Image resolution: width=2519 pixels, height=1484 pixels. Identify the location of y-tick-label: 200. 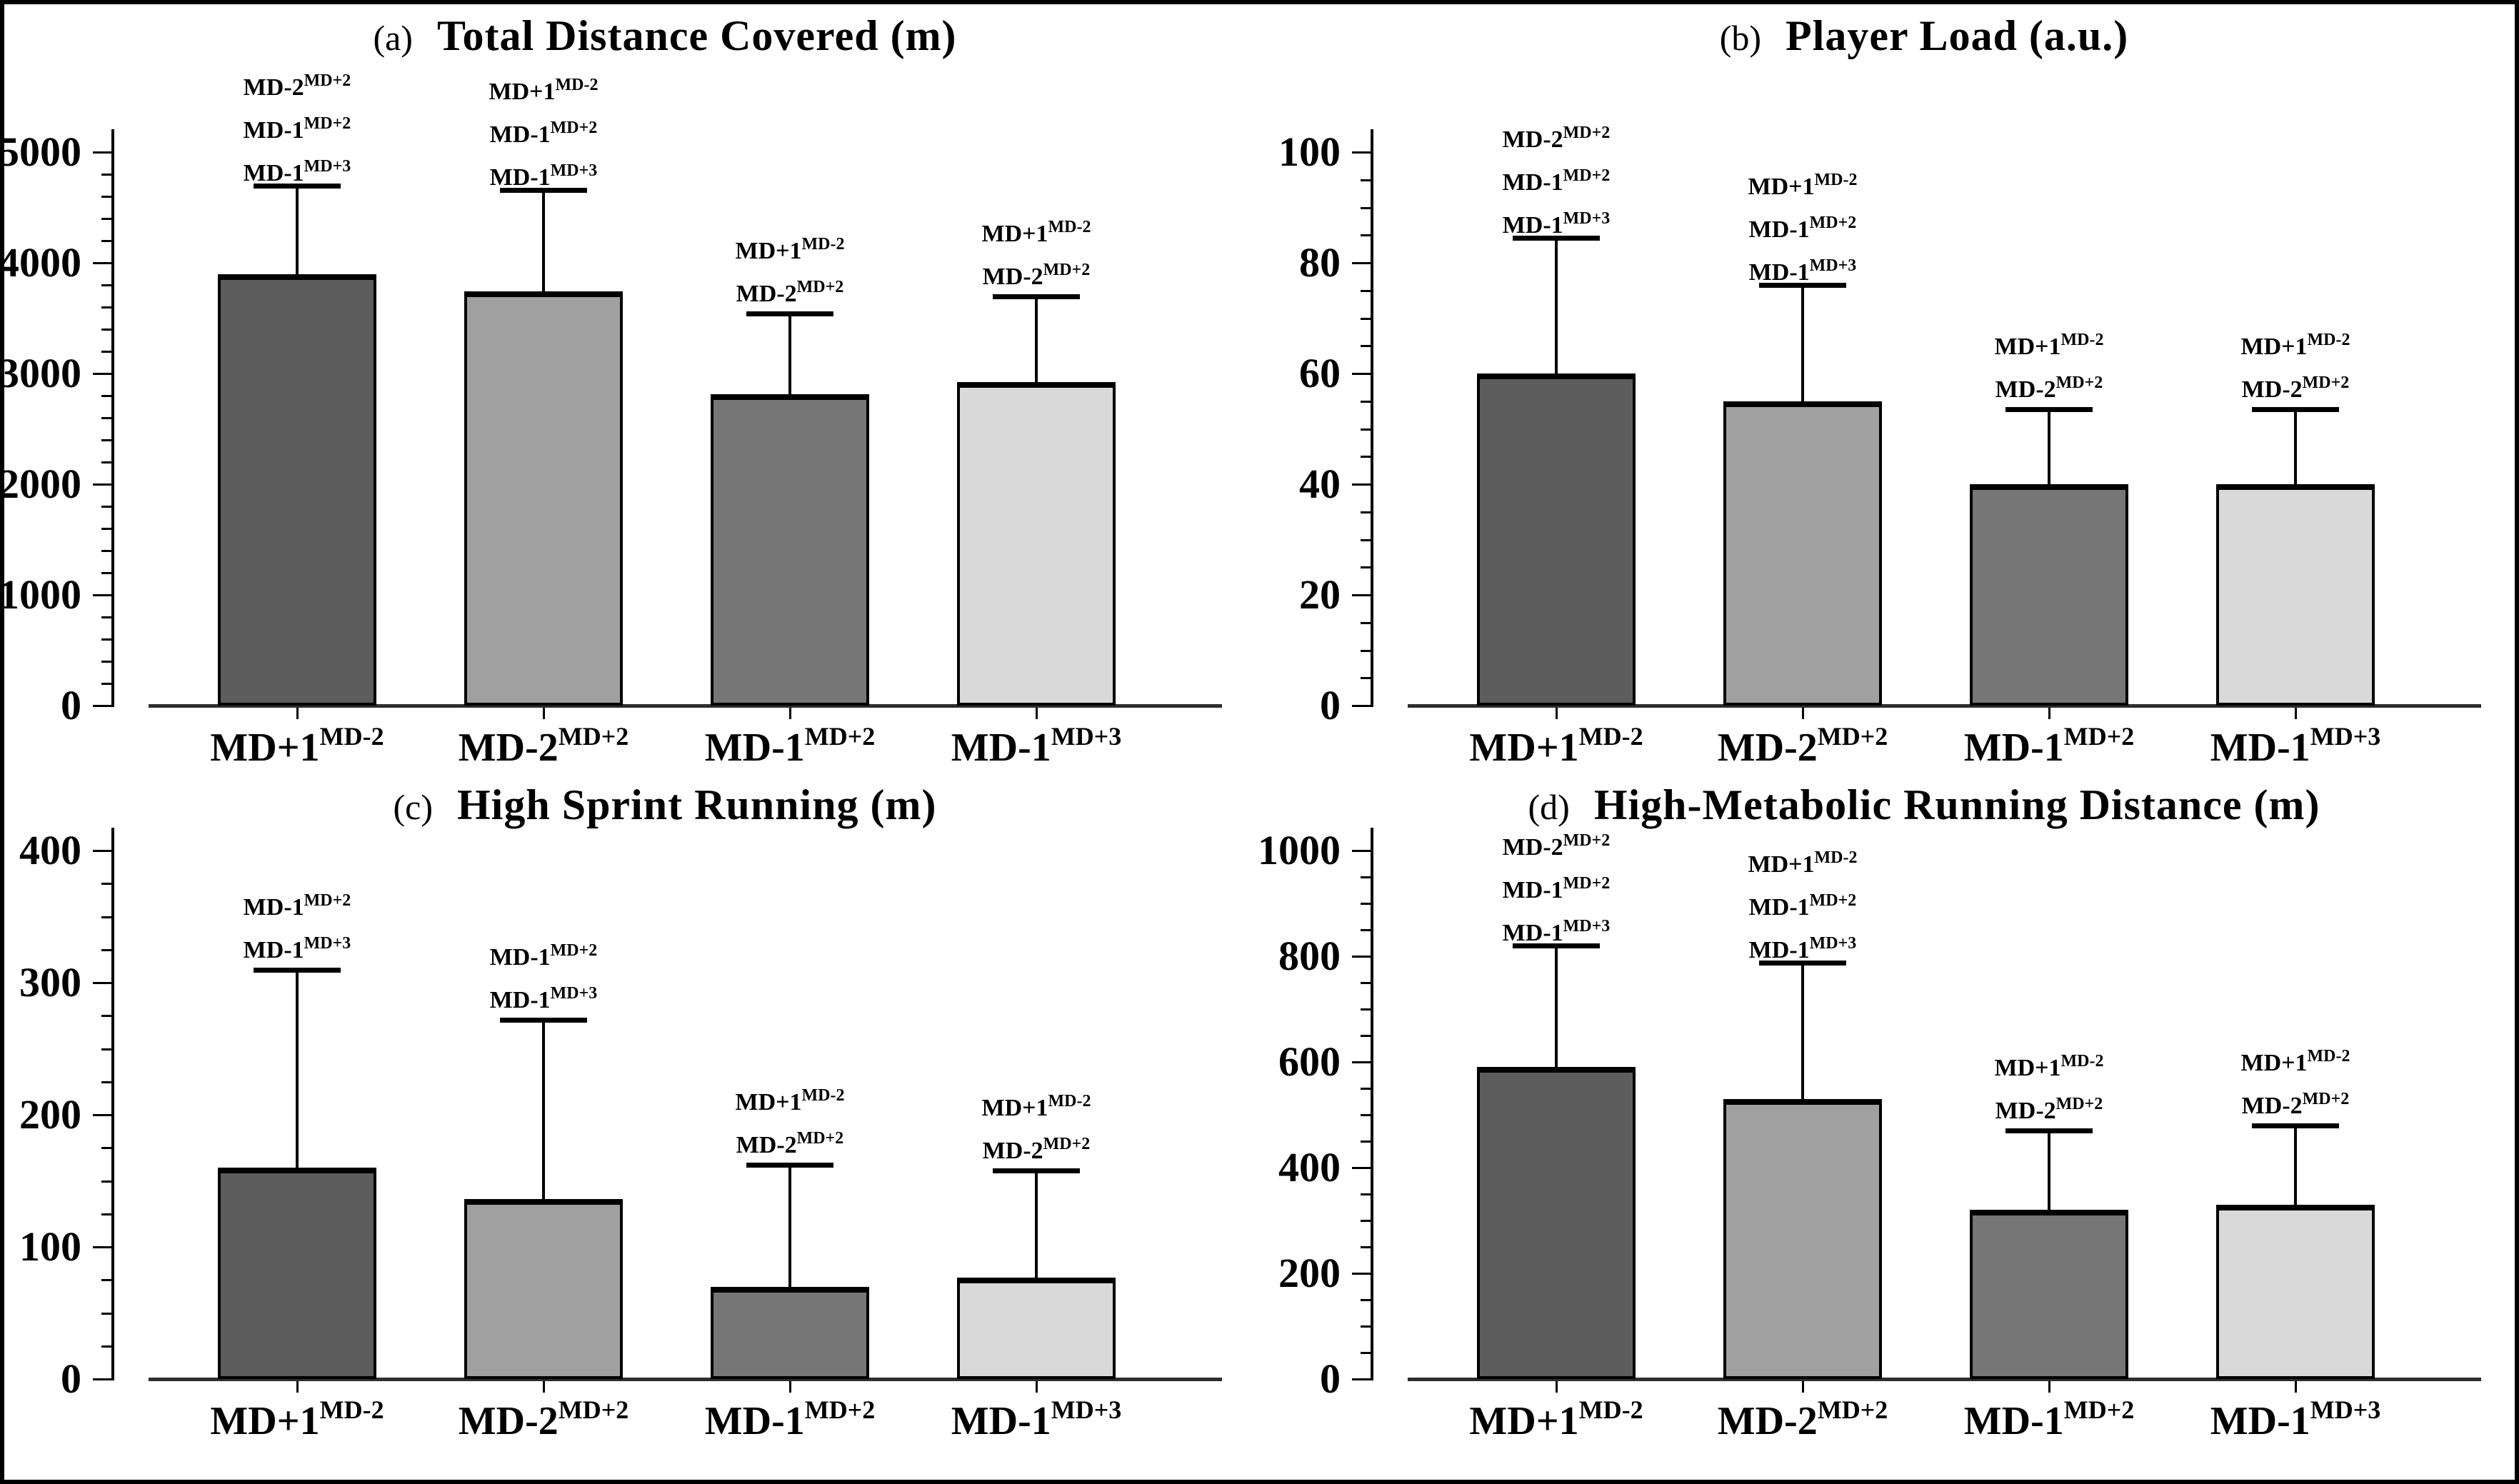
(1309, 1273).